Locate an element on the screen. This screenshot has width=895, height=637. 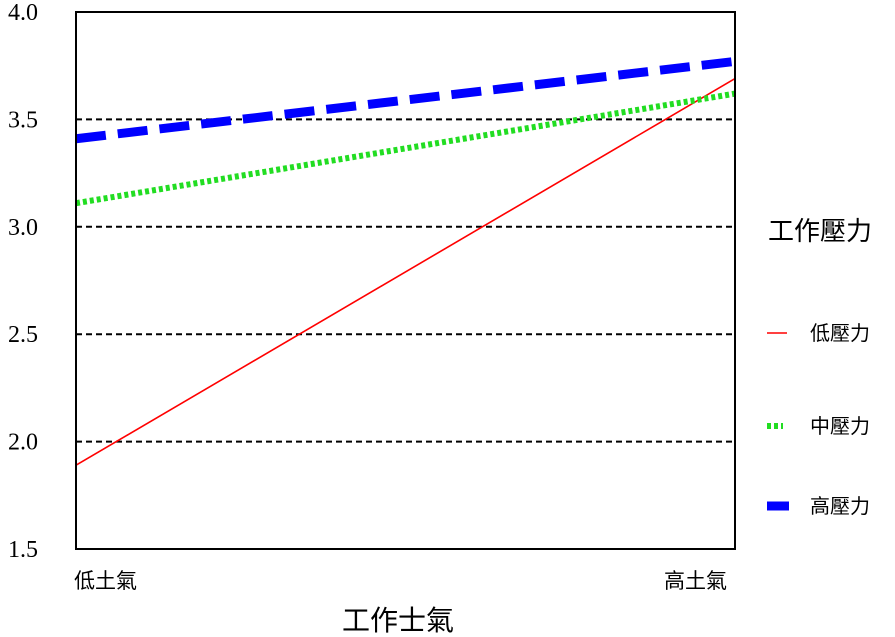
y-tick-label: 3.0 is located at coordinates (23, 228).